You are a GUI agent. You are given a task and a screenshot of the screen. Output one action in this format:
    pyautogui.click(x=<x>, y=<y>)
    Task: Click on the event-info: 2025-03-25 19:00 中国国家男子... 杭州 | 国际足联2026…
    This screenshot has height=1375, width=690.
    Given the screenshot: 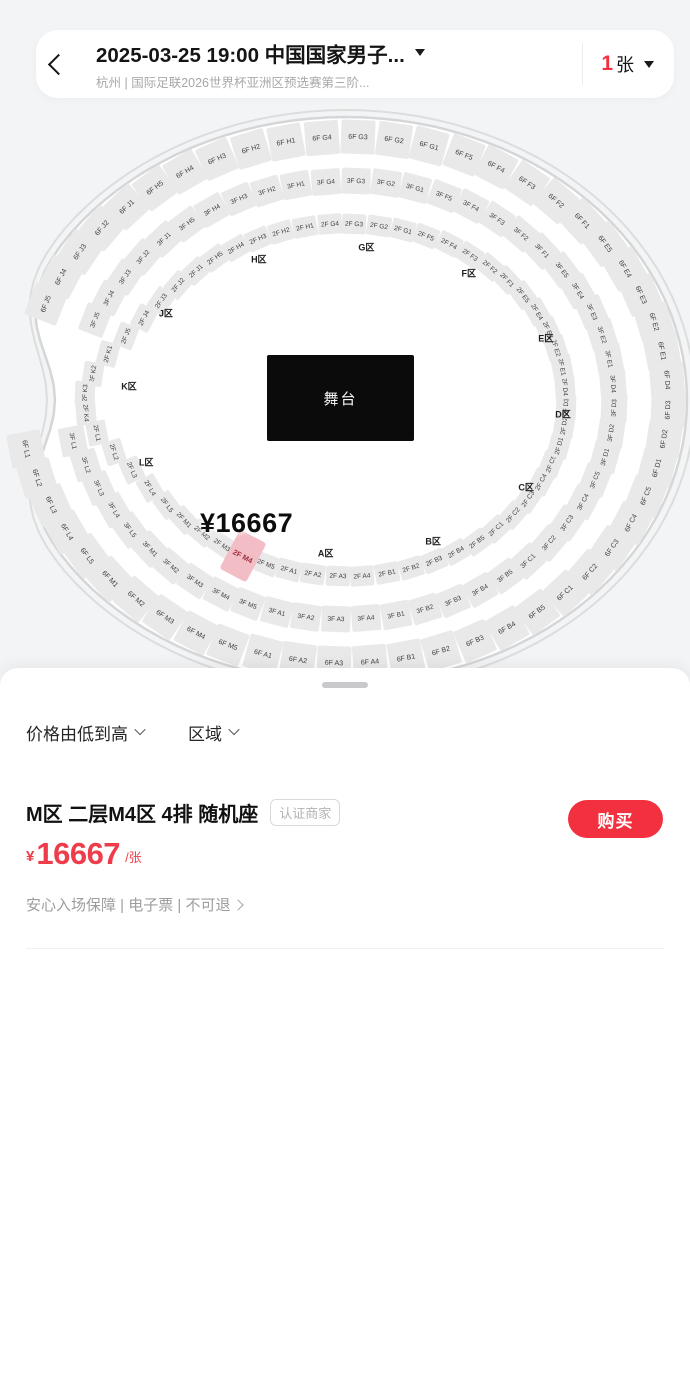 What is the action you would take?
    pyautogui.click(x=331, y=64)
    